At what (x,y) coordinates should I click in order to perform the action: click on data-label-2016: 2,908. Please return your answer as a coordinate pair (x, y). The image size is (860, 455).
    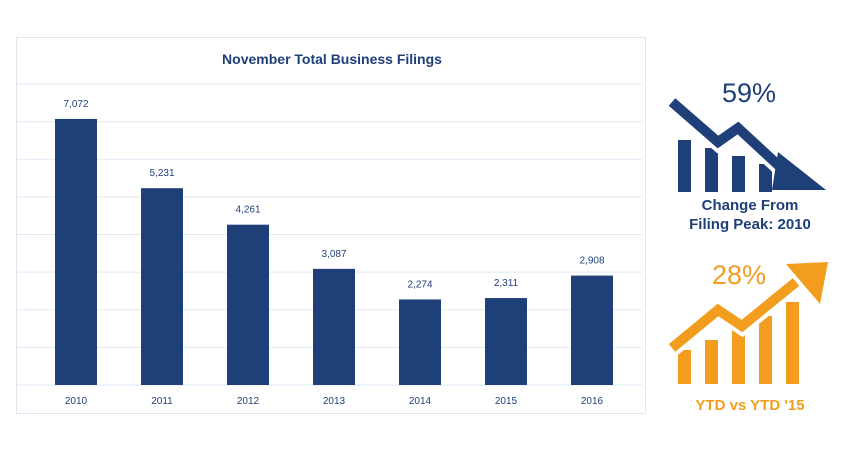
    Looking at the image, I should click on (591, 261).